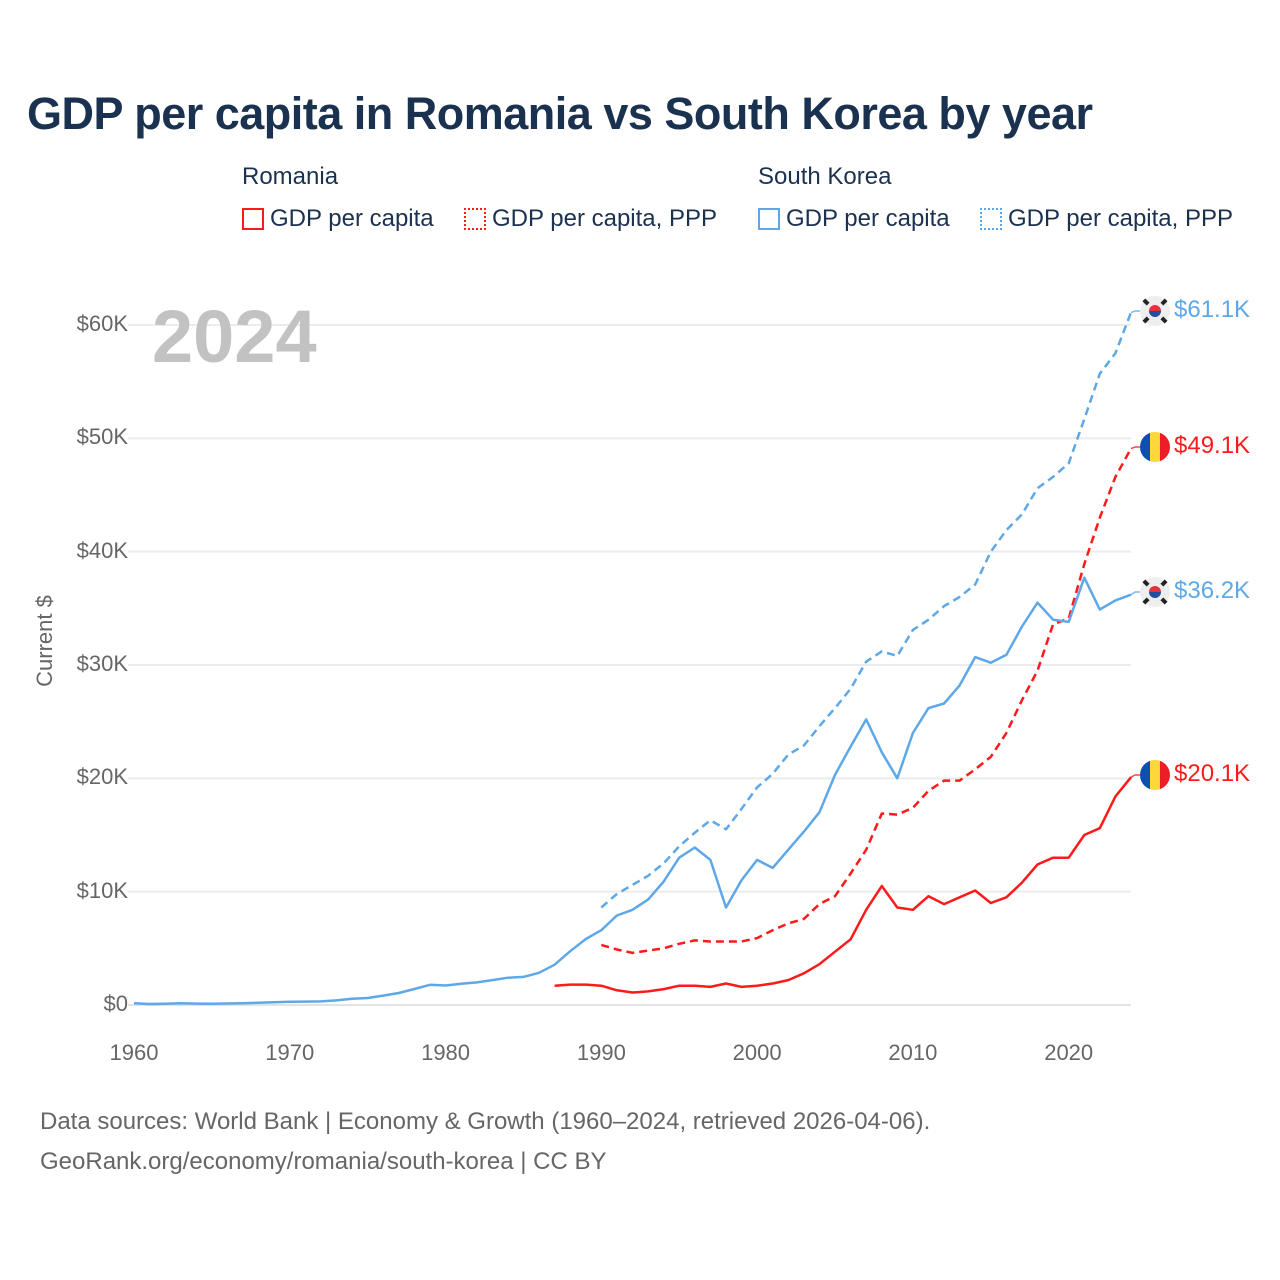 The image size is (1280, 1280). What do you see at coordinates (290, 176) in the screenshot?
I see `legend-group-romania: Romania` at bounding box center [290, 176].